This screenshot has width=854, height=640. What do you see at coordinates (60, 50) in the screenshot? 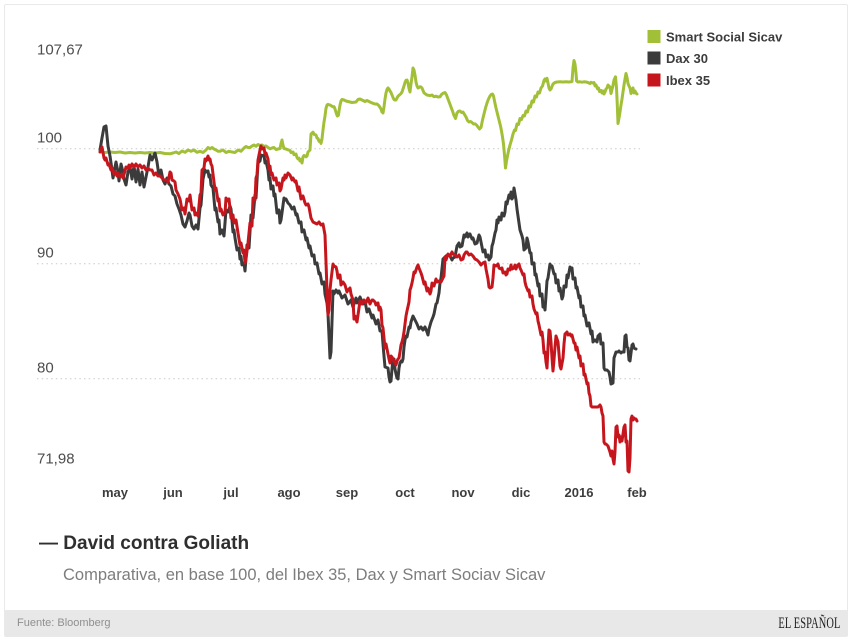
I see `svg-text: 107,67` at bounding box center [60, 50].